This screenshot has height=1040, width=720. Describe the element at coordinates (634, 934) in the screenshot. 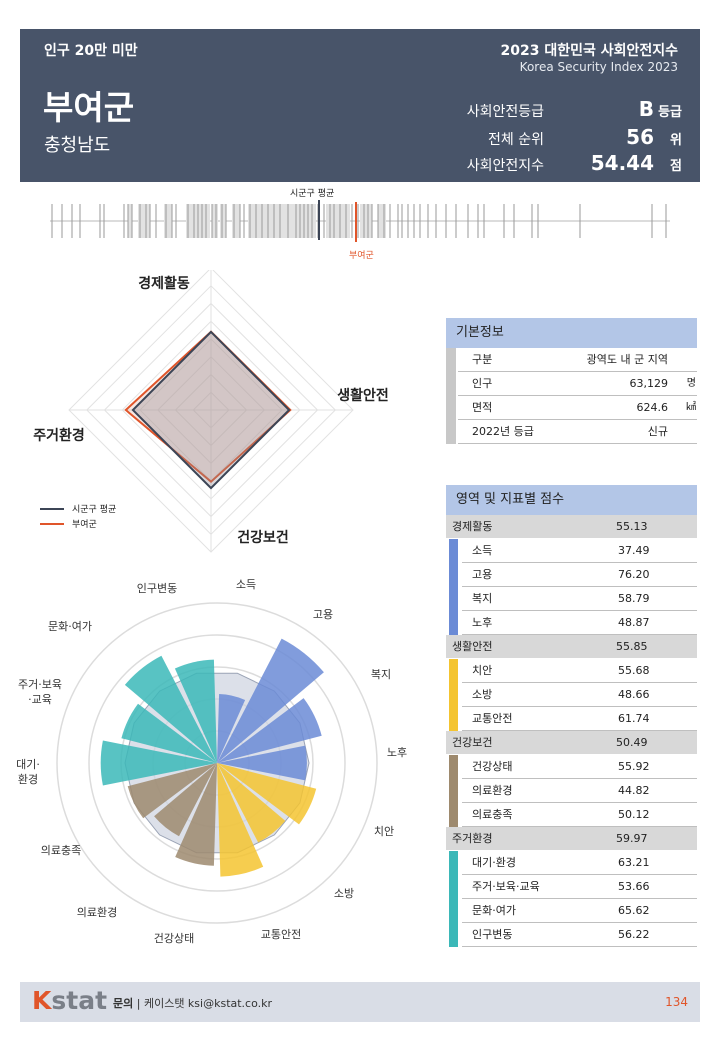

I see `indicator-score: 56.22` at that location.